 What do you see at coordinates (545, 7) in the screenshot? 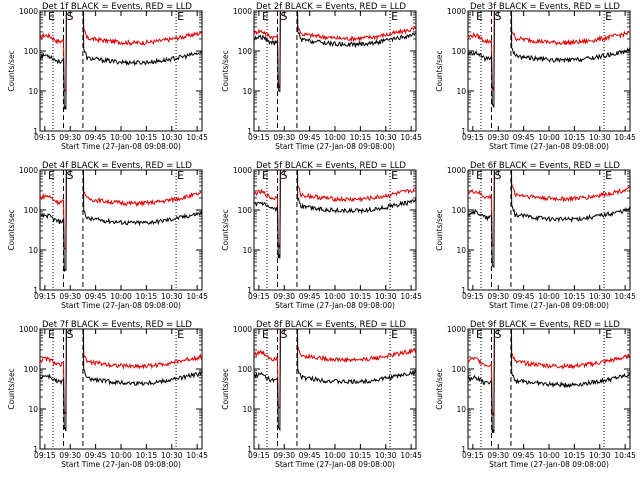
I see `panel-title: Det 3f BLACK = Events, RED = LLD` at bounding box center [545, 7].